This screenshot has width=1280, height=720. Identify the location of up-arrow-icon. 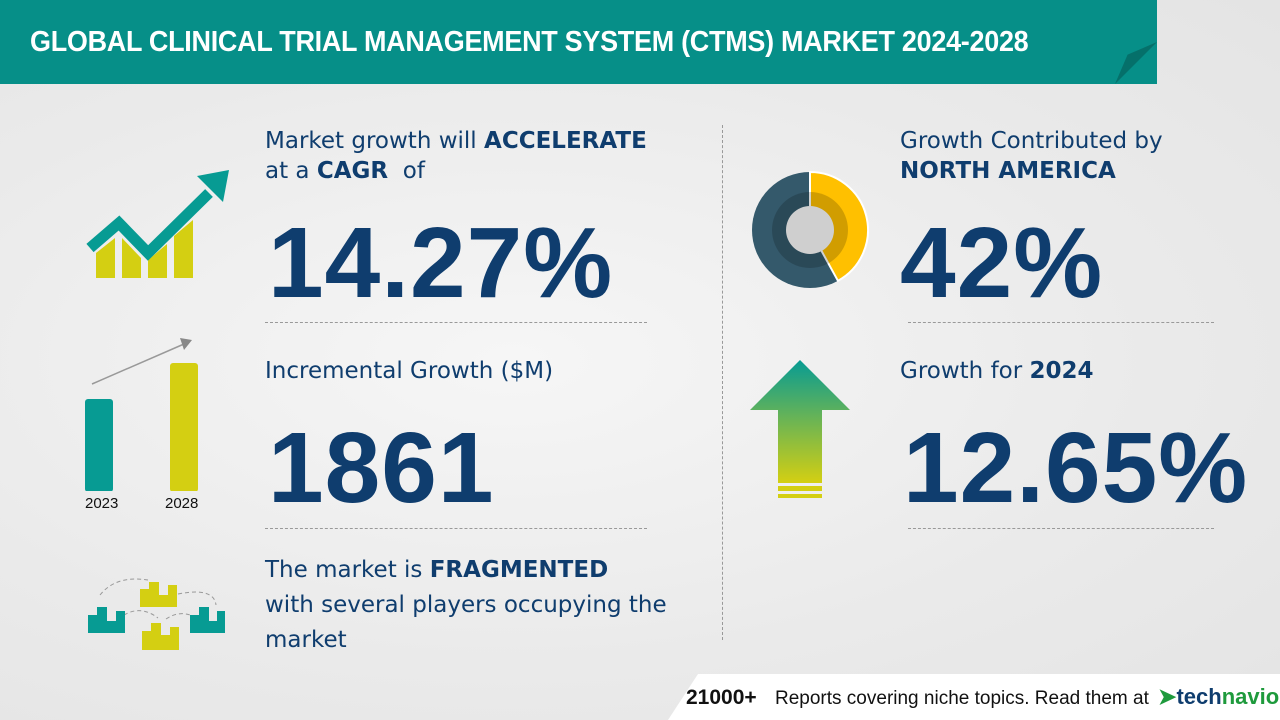
(800, 429).